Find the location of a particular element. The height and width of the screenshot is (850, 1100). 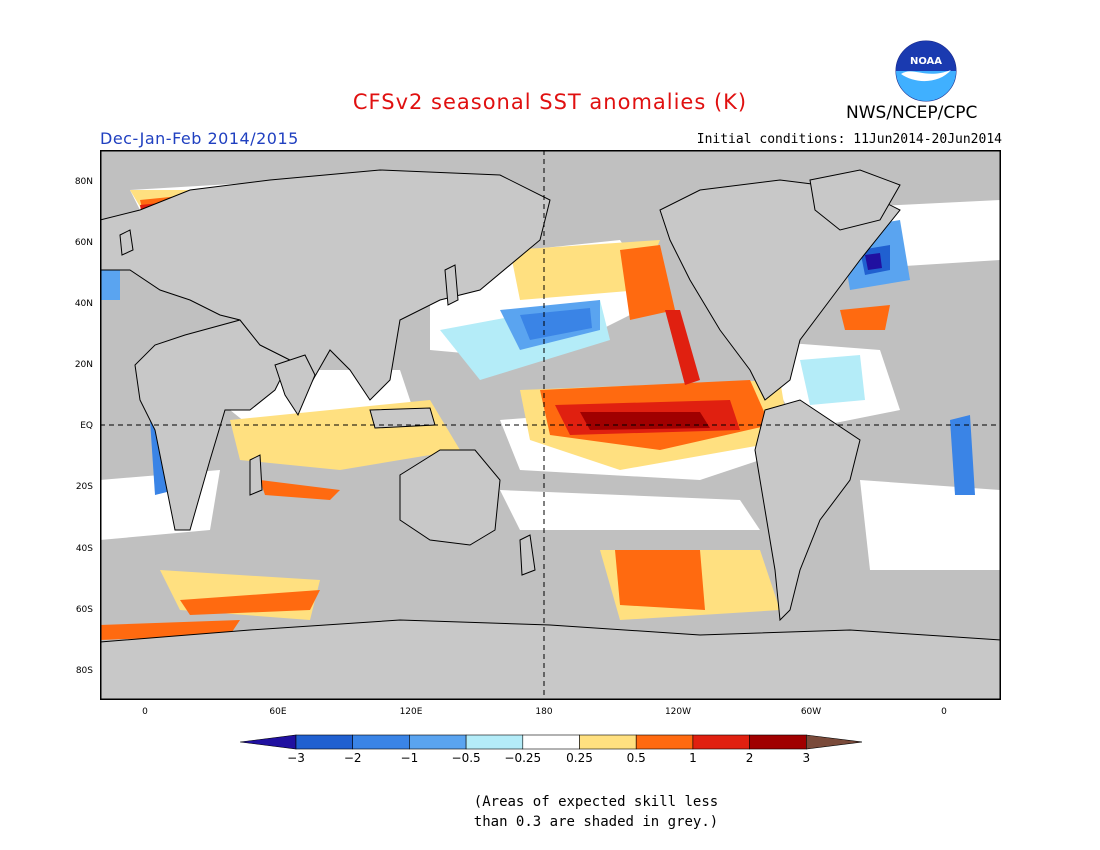

new-zealand is located at coordinates (527, 555).